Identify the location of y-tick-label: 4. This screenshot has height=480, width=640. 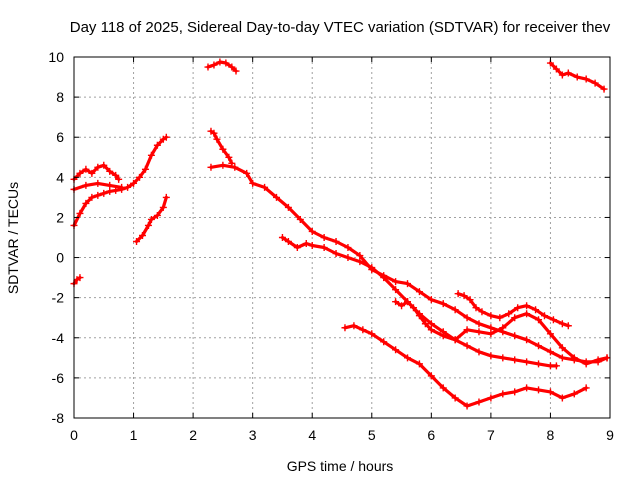
(60, 177).